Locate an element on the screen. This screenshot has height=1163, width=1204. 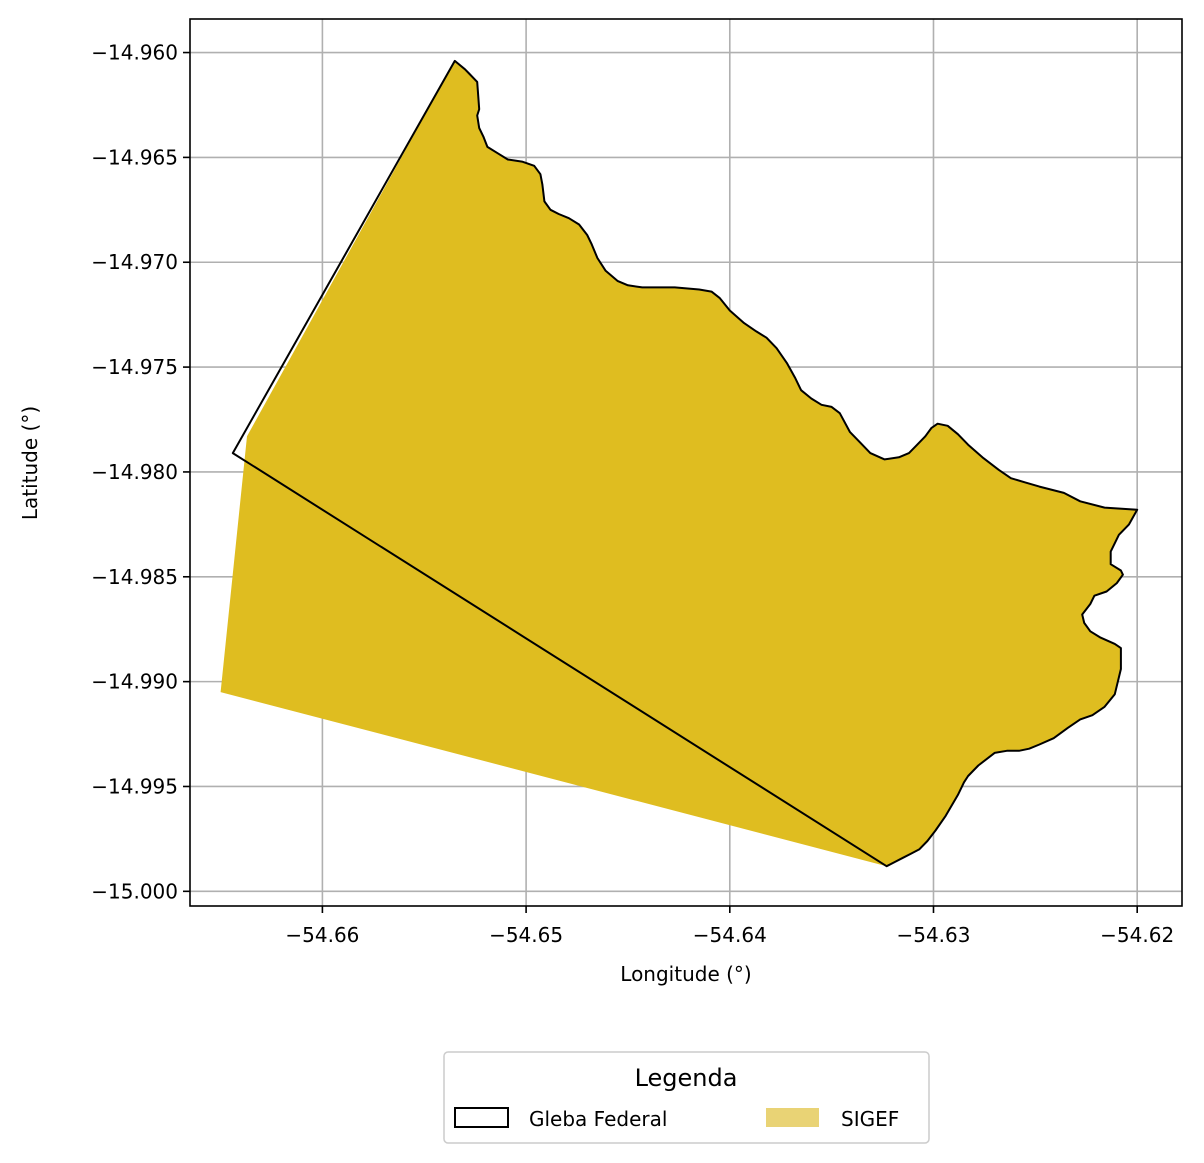
legend-swatch-sigef is located at coordinates (792, 1117).